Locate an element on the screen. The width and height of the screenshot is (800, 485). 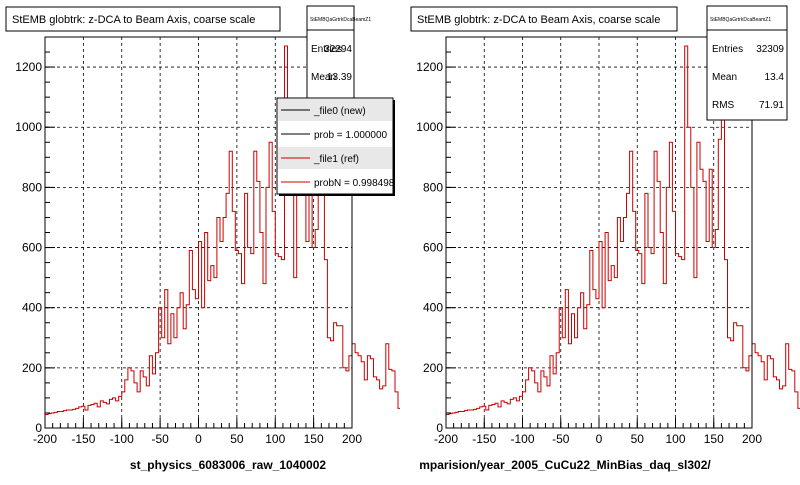
legend-label-file1: _file1 (ref) is located at coordinates (336, 159).